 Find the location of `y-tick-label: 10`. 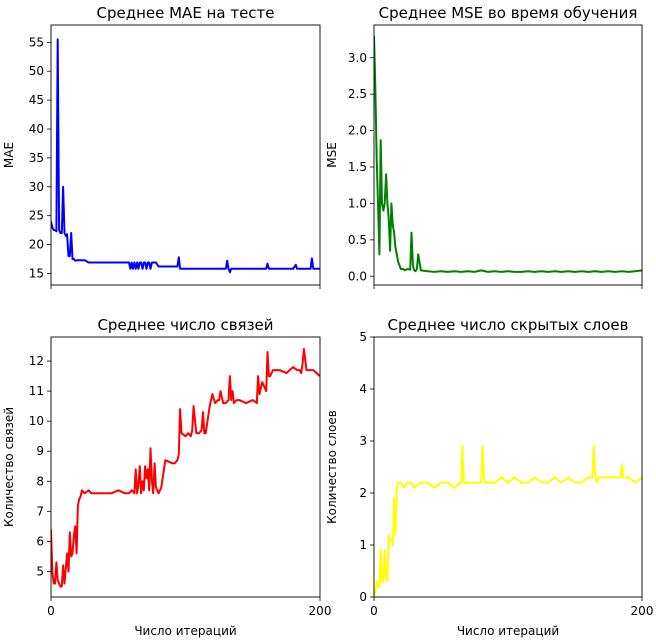

y-tick-label: 10 is located at coordinates (36, 421).